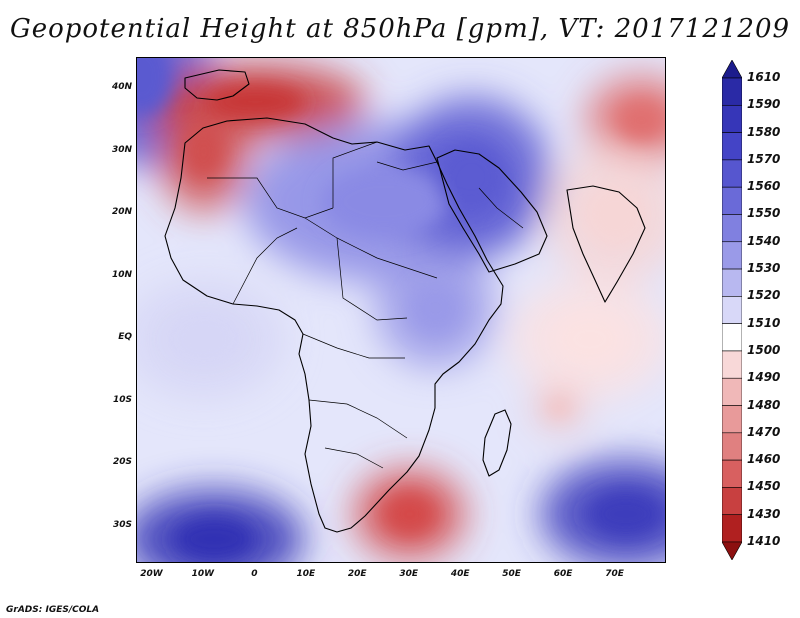  What do you see at coordinates (121, 212) in the screenshot?
I see `lat-tick-label: 20N` at bounding box center [121, 212].